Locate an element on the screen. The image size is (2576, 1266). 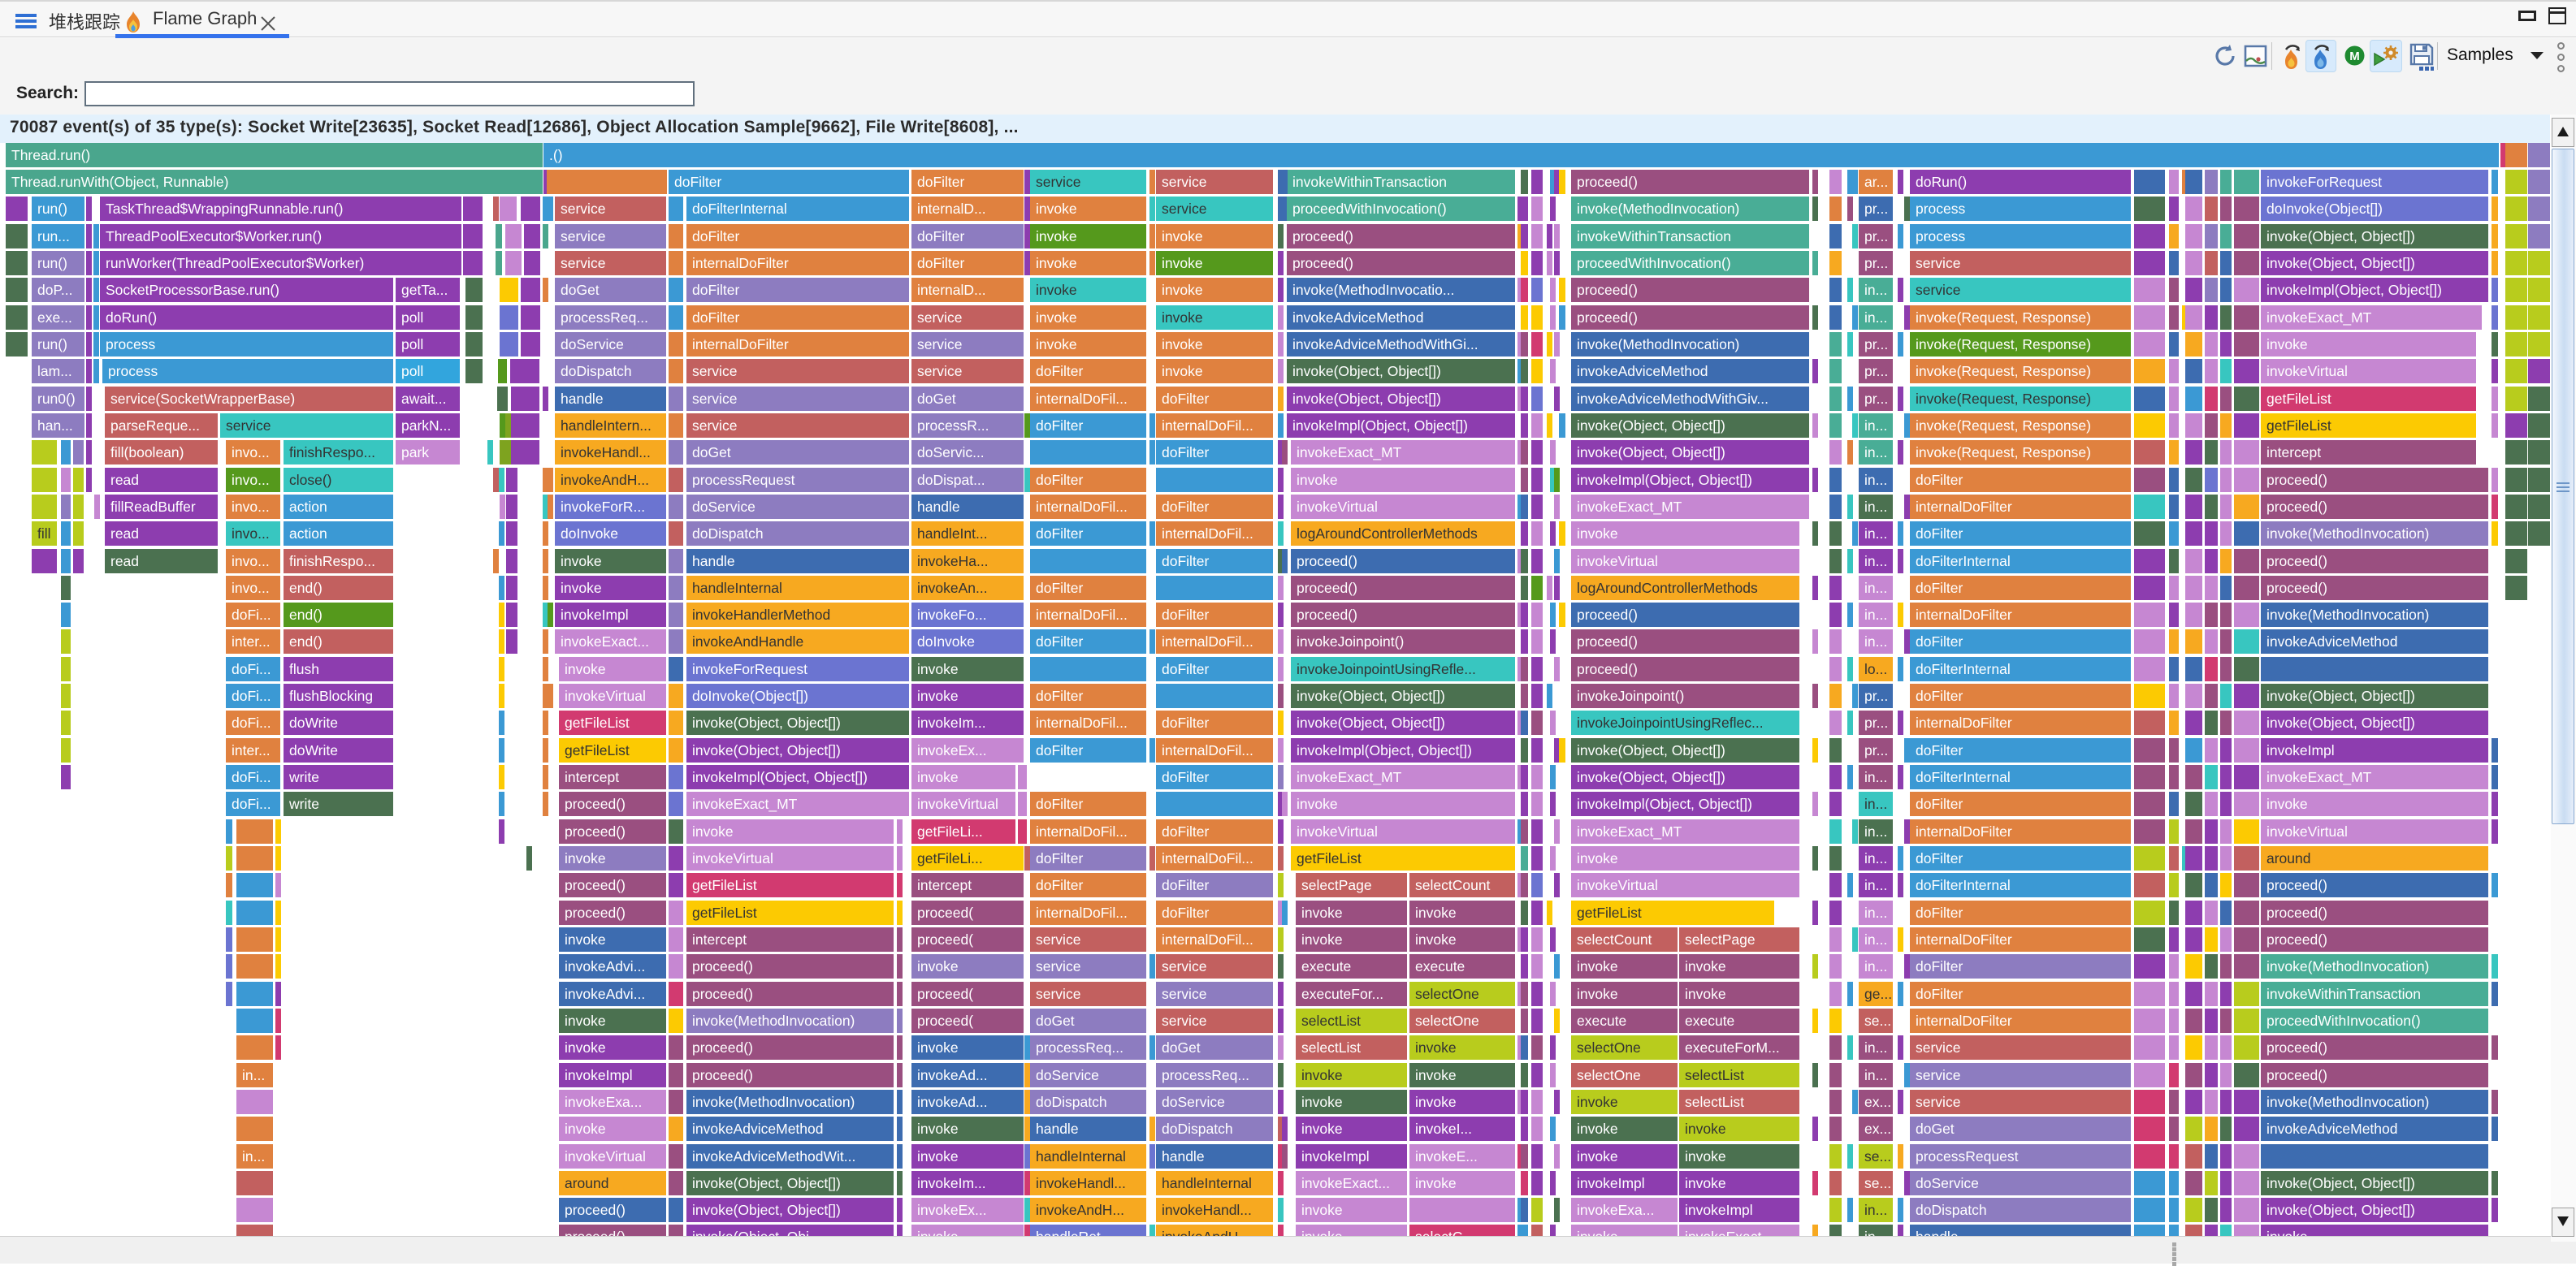
svg-text: M is located at coordinates (2354, 56).